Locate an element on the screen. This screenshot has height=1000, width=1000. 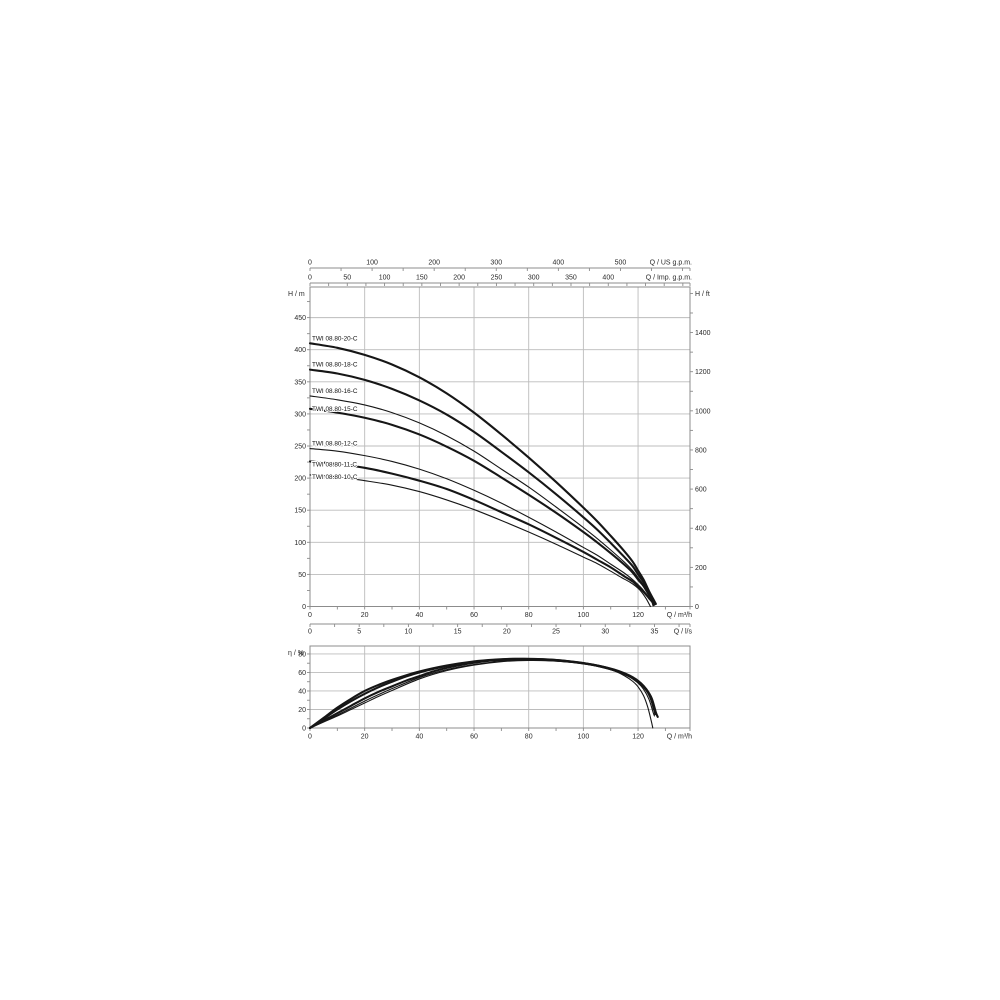
x-axis-tick-label: 500 is located at coordinates (621, 263).